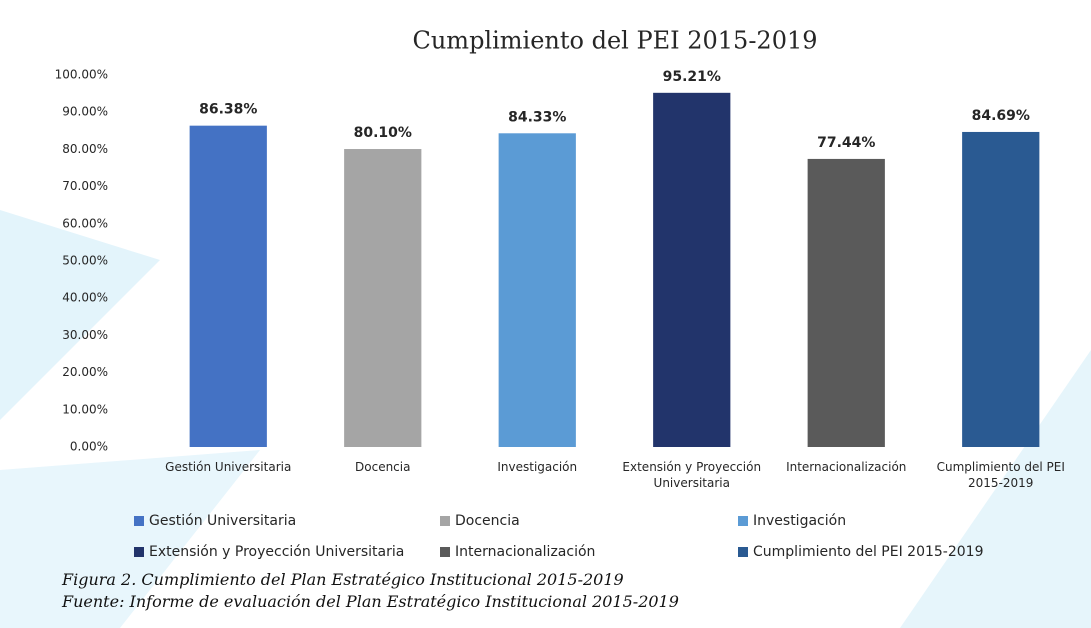 The image size is (1091, 628). I want to click on value-label: 86.38%, so click(228, 110).